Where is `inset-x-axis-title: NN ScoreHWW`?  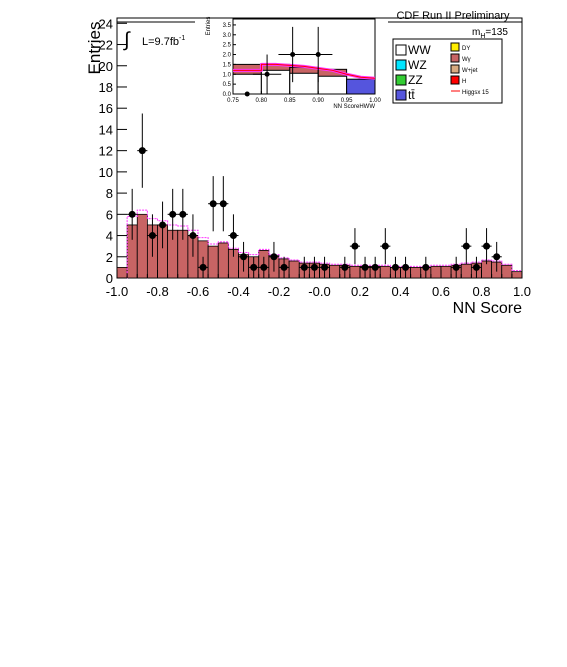 inset-x-axis-title: NN ScoreHWW is located at coordinates (354, 107).